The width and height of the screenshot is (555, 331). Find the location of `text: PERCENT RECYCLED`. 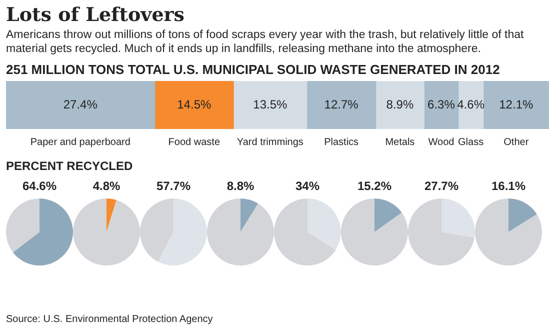

text: PERCENT RECYCLED is located at coordinates (70, 166).